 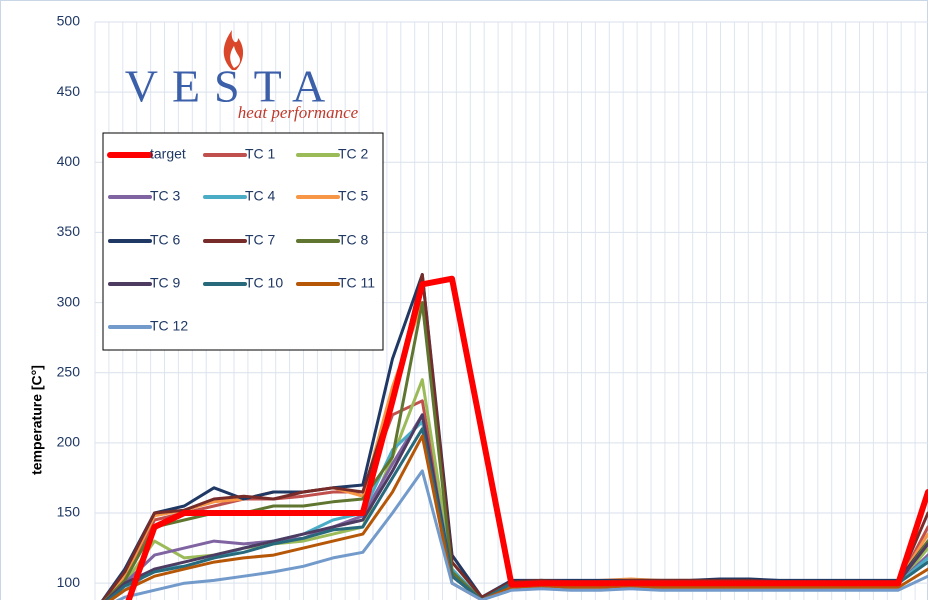 I want to click on legend-label: TC 1, so click(x=260, y=154).